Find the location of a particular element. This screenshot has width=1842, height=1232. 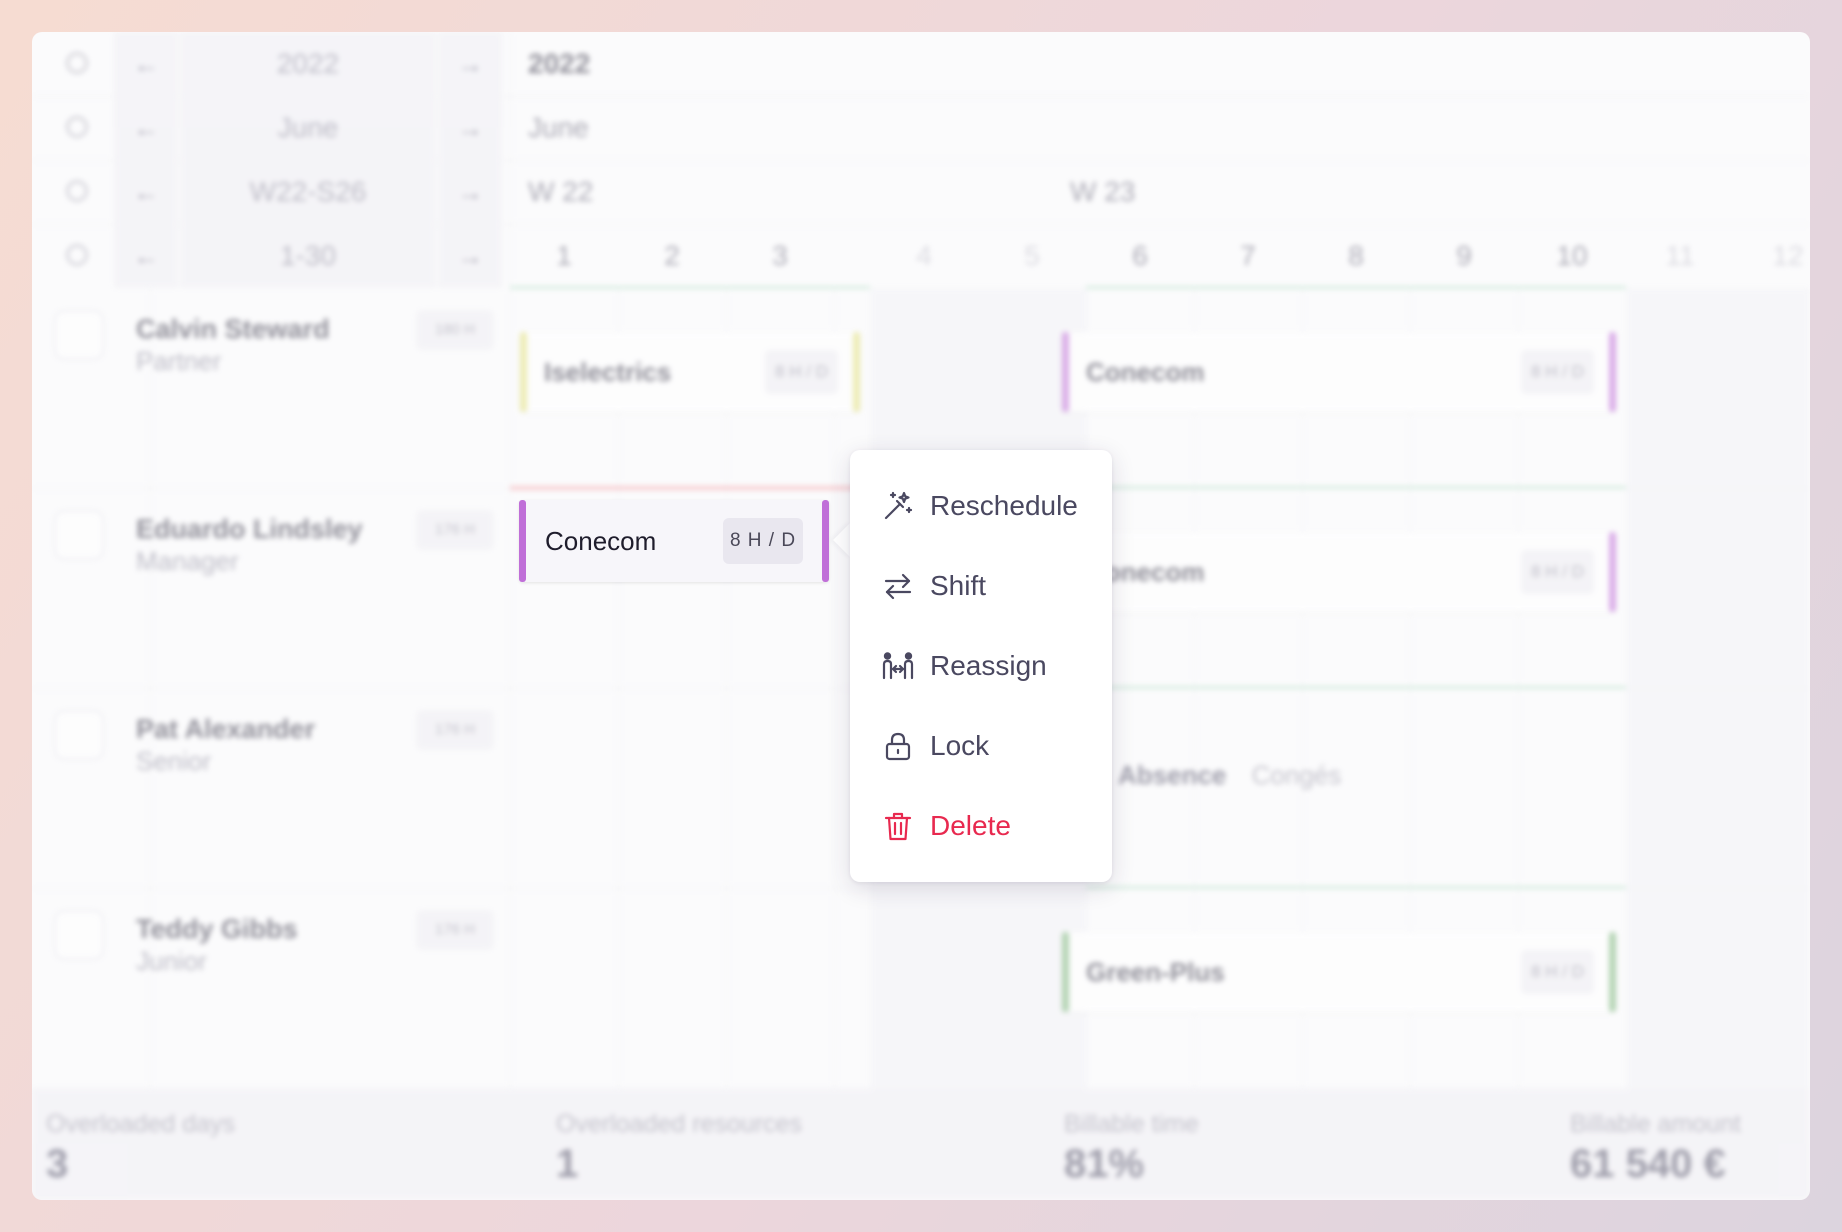

year-prev-button: ← is located at coordinates (146, 64).